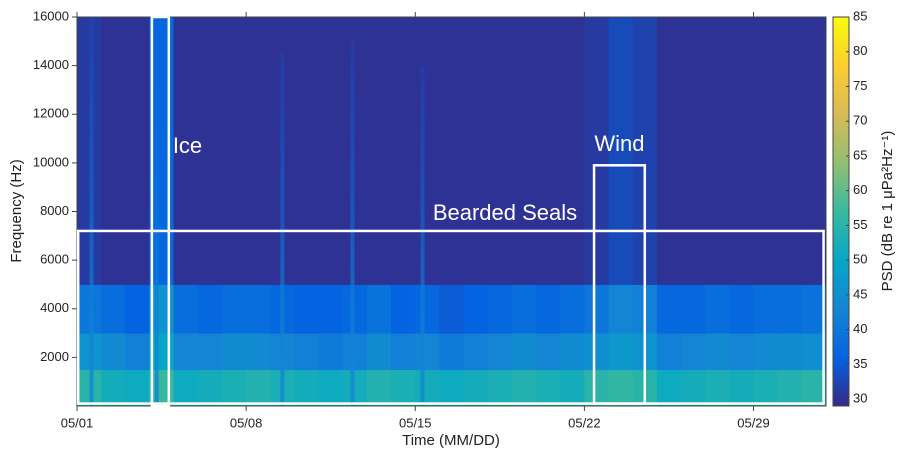 The image size is (900, 453). I want to click on y-tick-label: 14000, so click(51, 64).